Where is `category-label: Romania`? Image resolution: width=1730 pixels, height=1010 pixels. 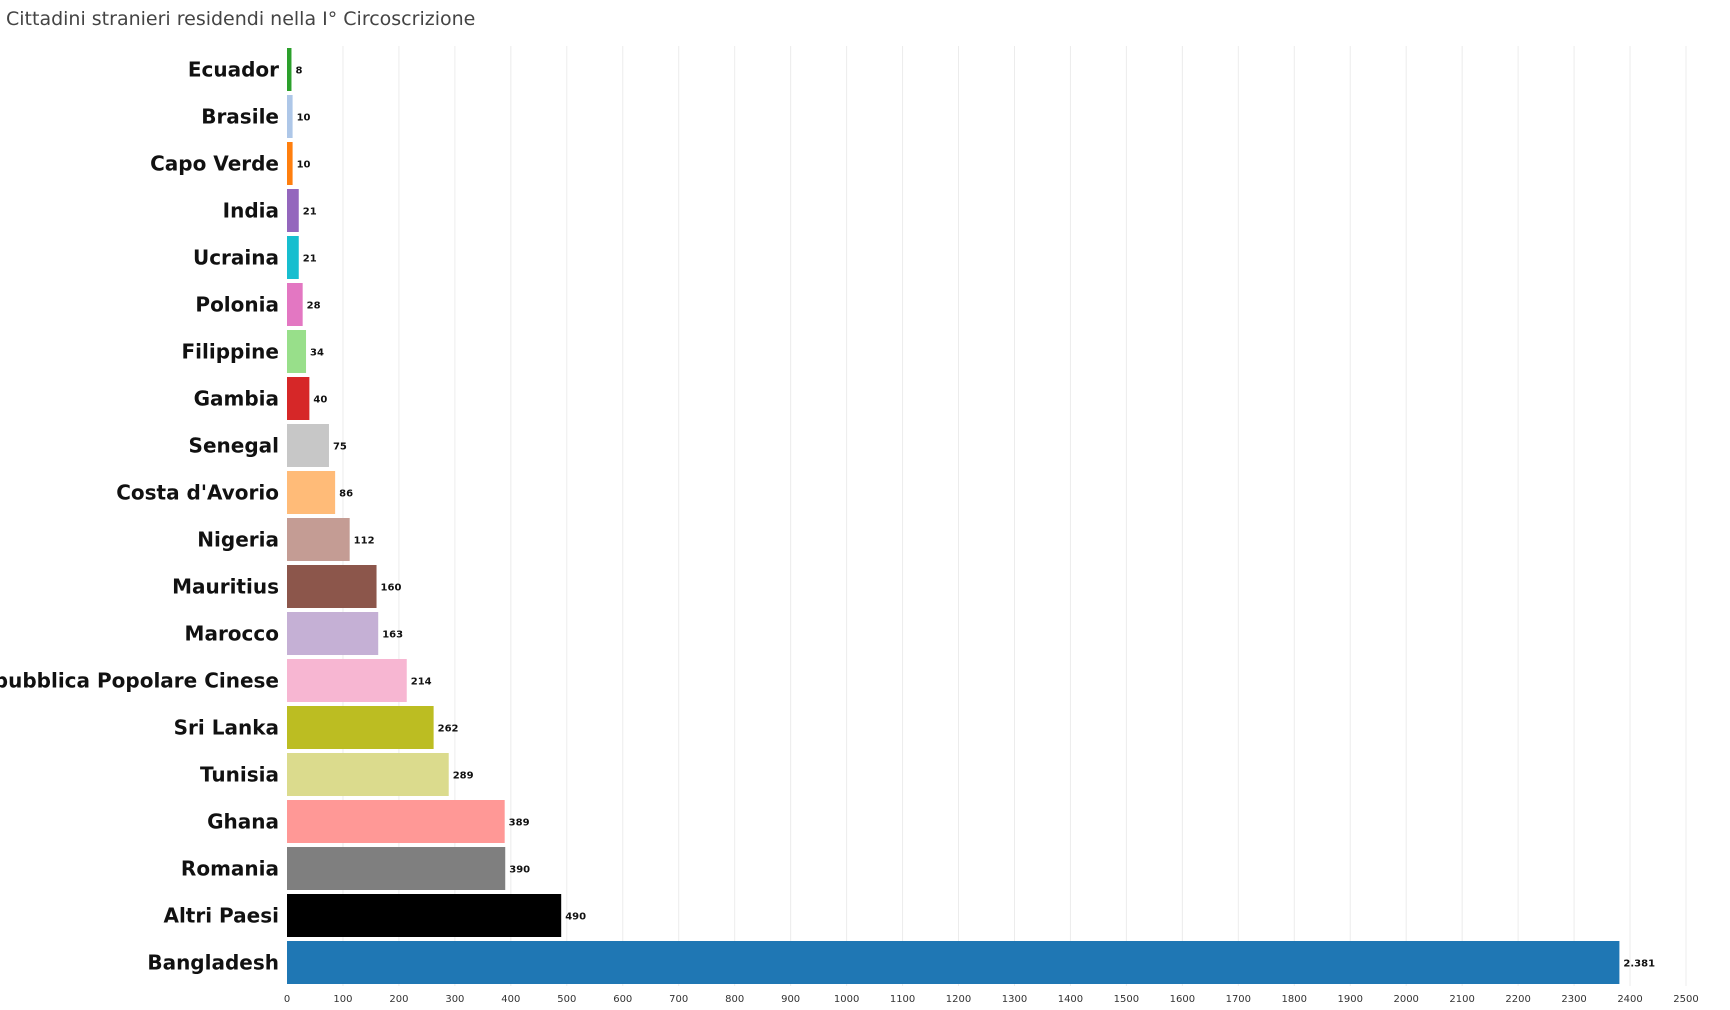
category-label: Romania is located at coordinates (230, 869).